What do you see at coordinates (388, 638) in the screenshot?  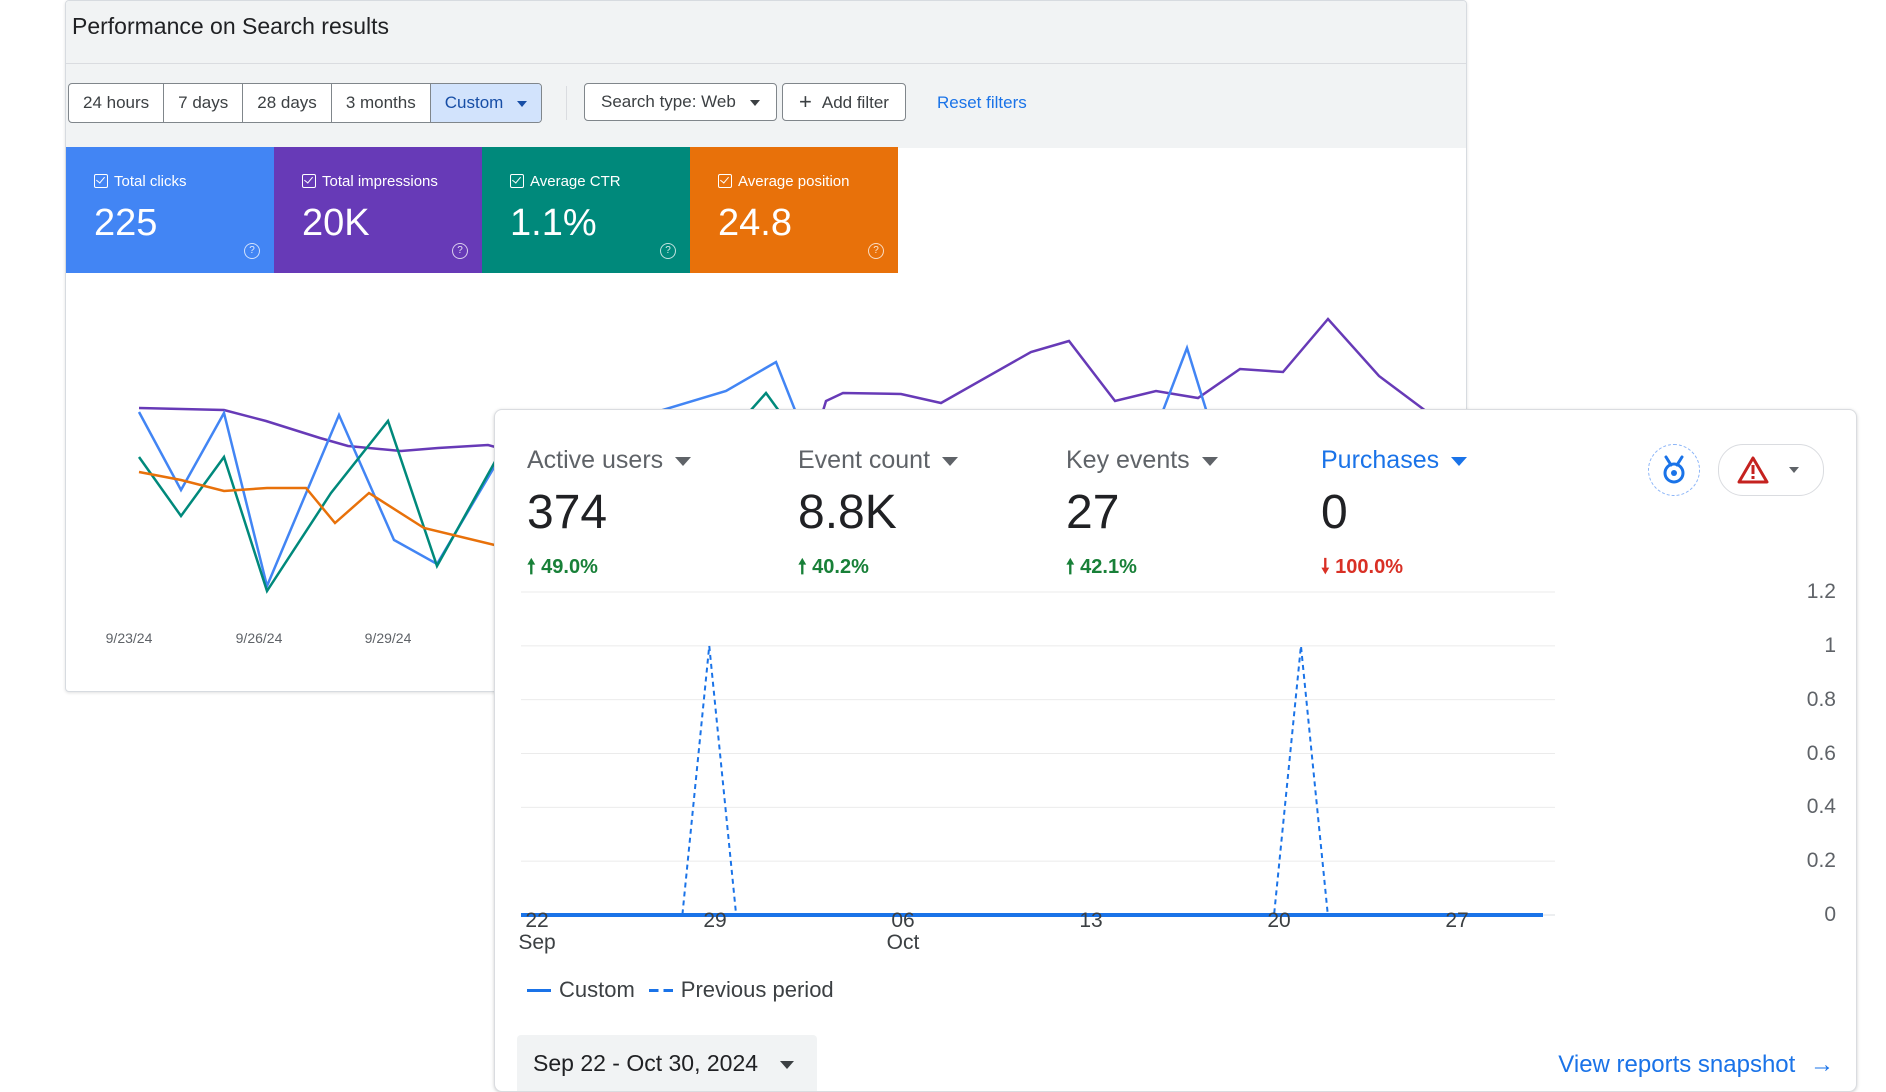 I see `date-tick: 9/29/24` at bounding box center [388, 638].